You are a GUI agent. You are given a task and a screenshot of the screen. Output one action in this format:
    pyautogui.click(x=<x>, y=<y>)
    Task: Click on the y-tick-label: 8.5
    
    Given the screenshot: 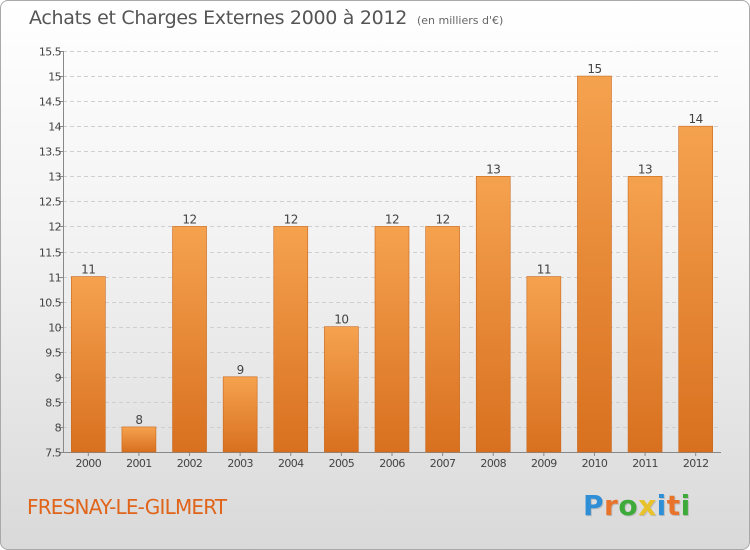 What is the action you would take?
    pyautogui.click(x=53, y=403)
    